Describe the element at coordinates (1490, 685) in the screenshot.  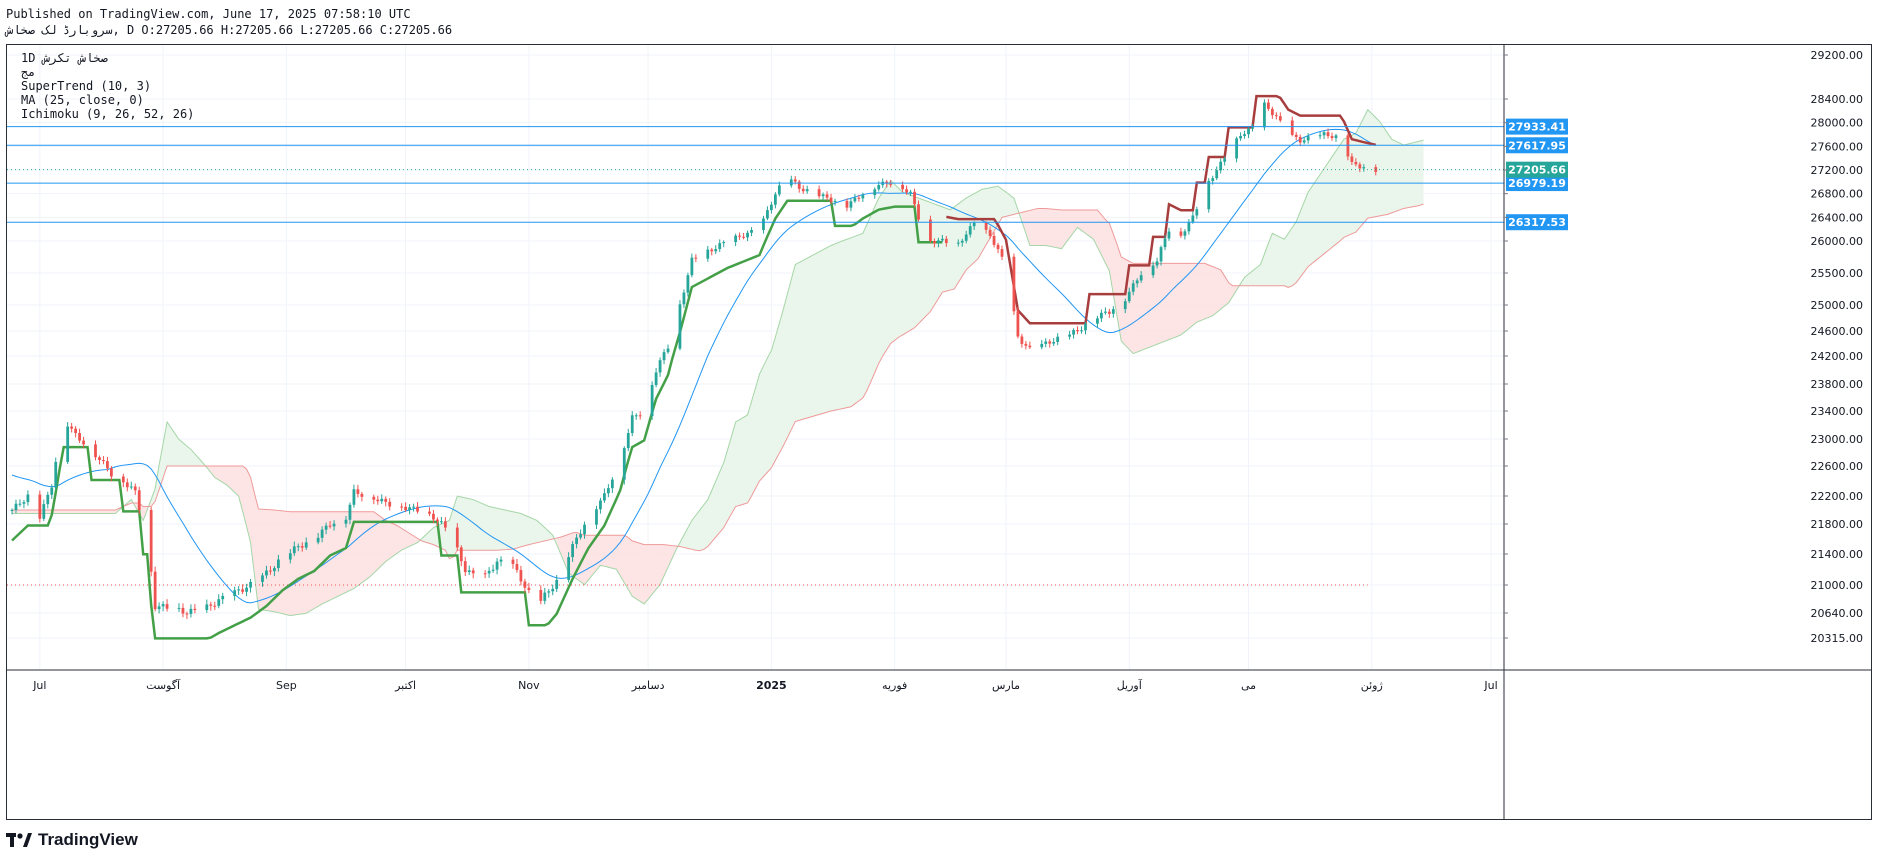
I see `time-label-12: Jul` at that location.